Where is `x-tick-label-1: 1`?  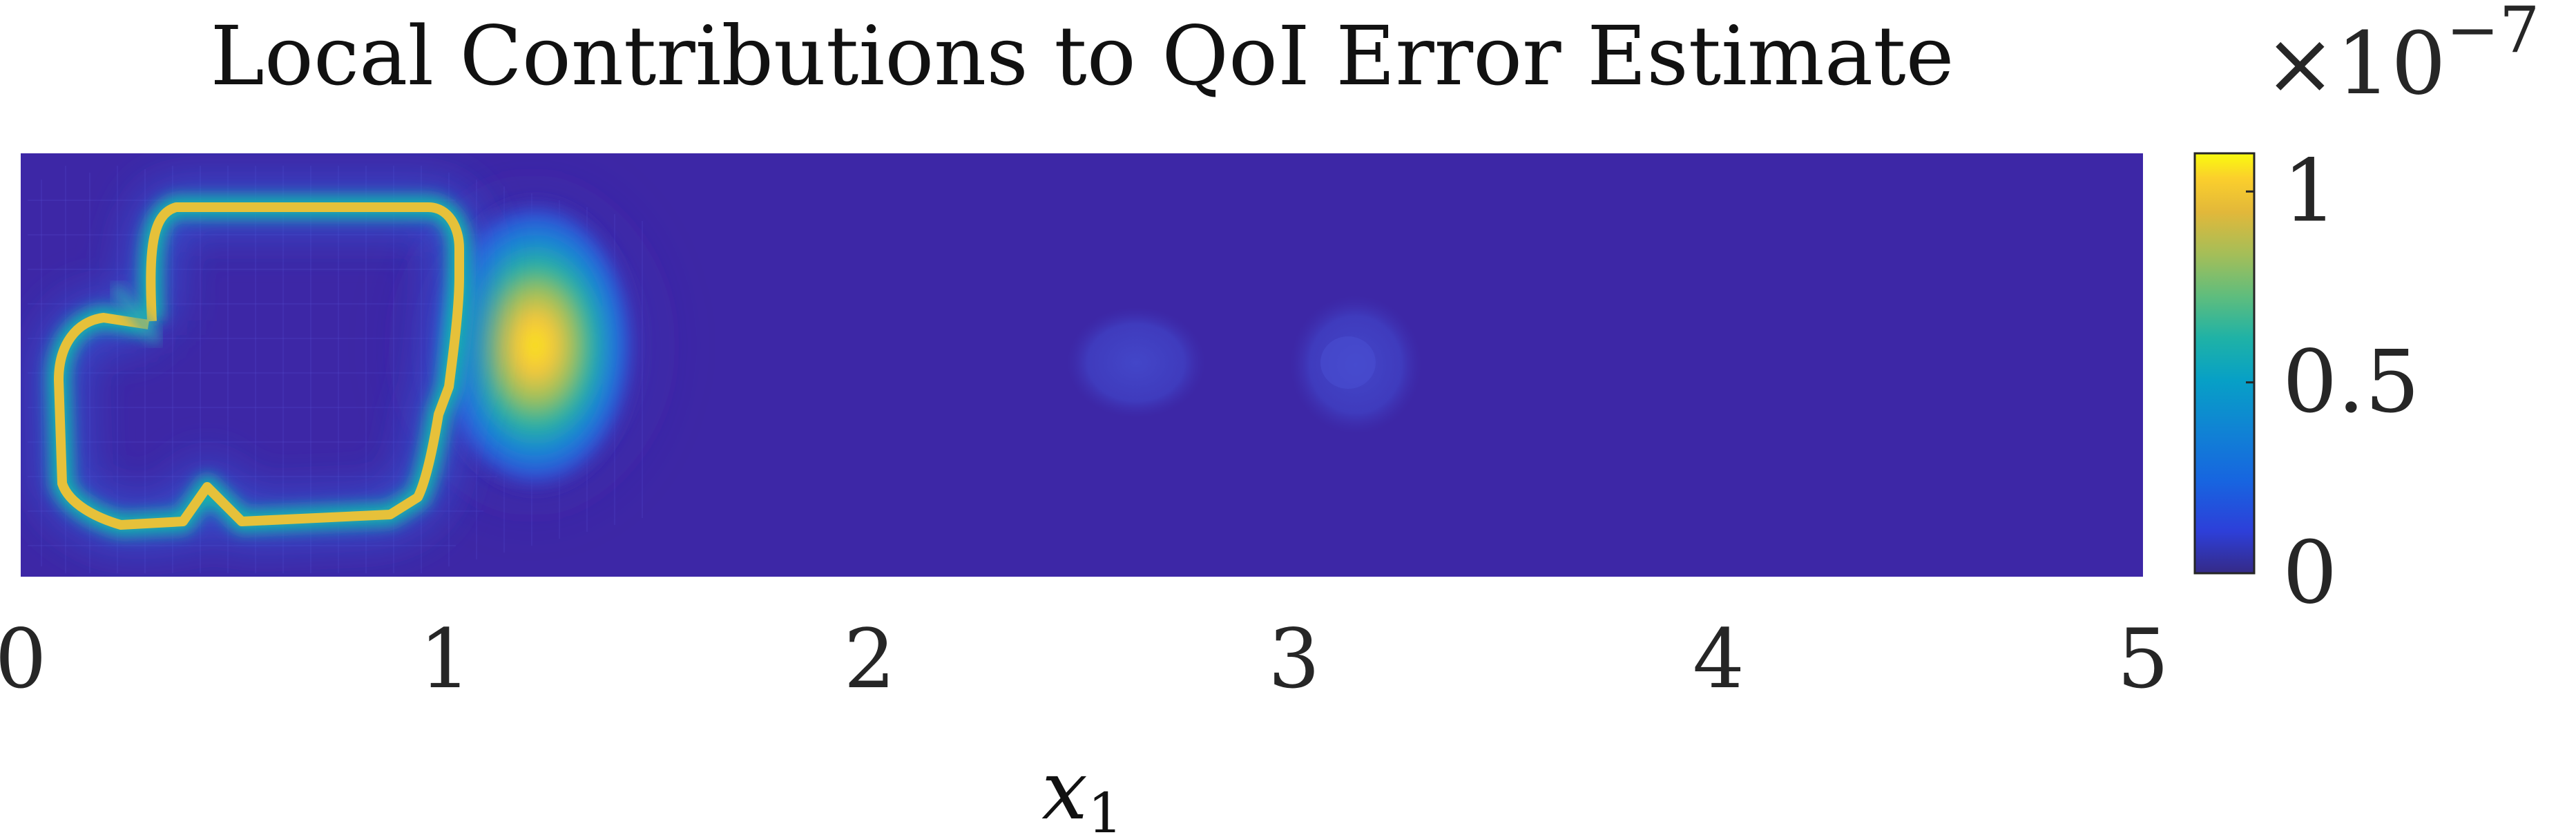
x-tick-label-1: 1 is located at coordinates (445, 659).